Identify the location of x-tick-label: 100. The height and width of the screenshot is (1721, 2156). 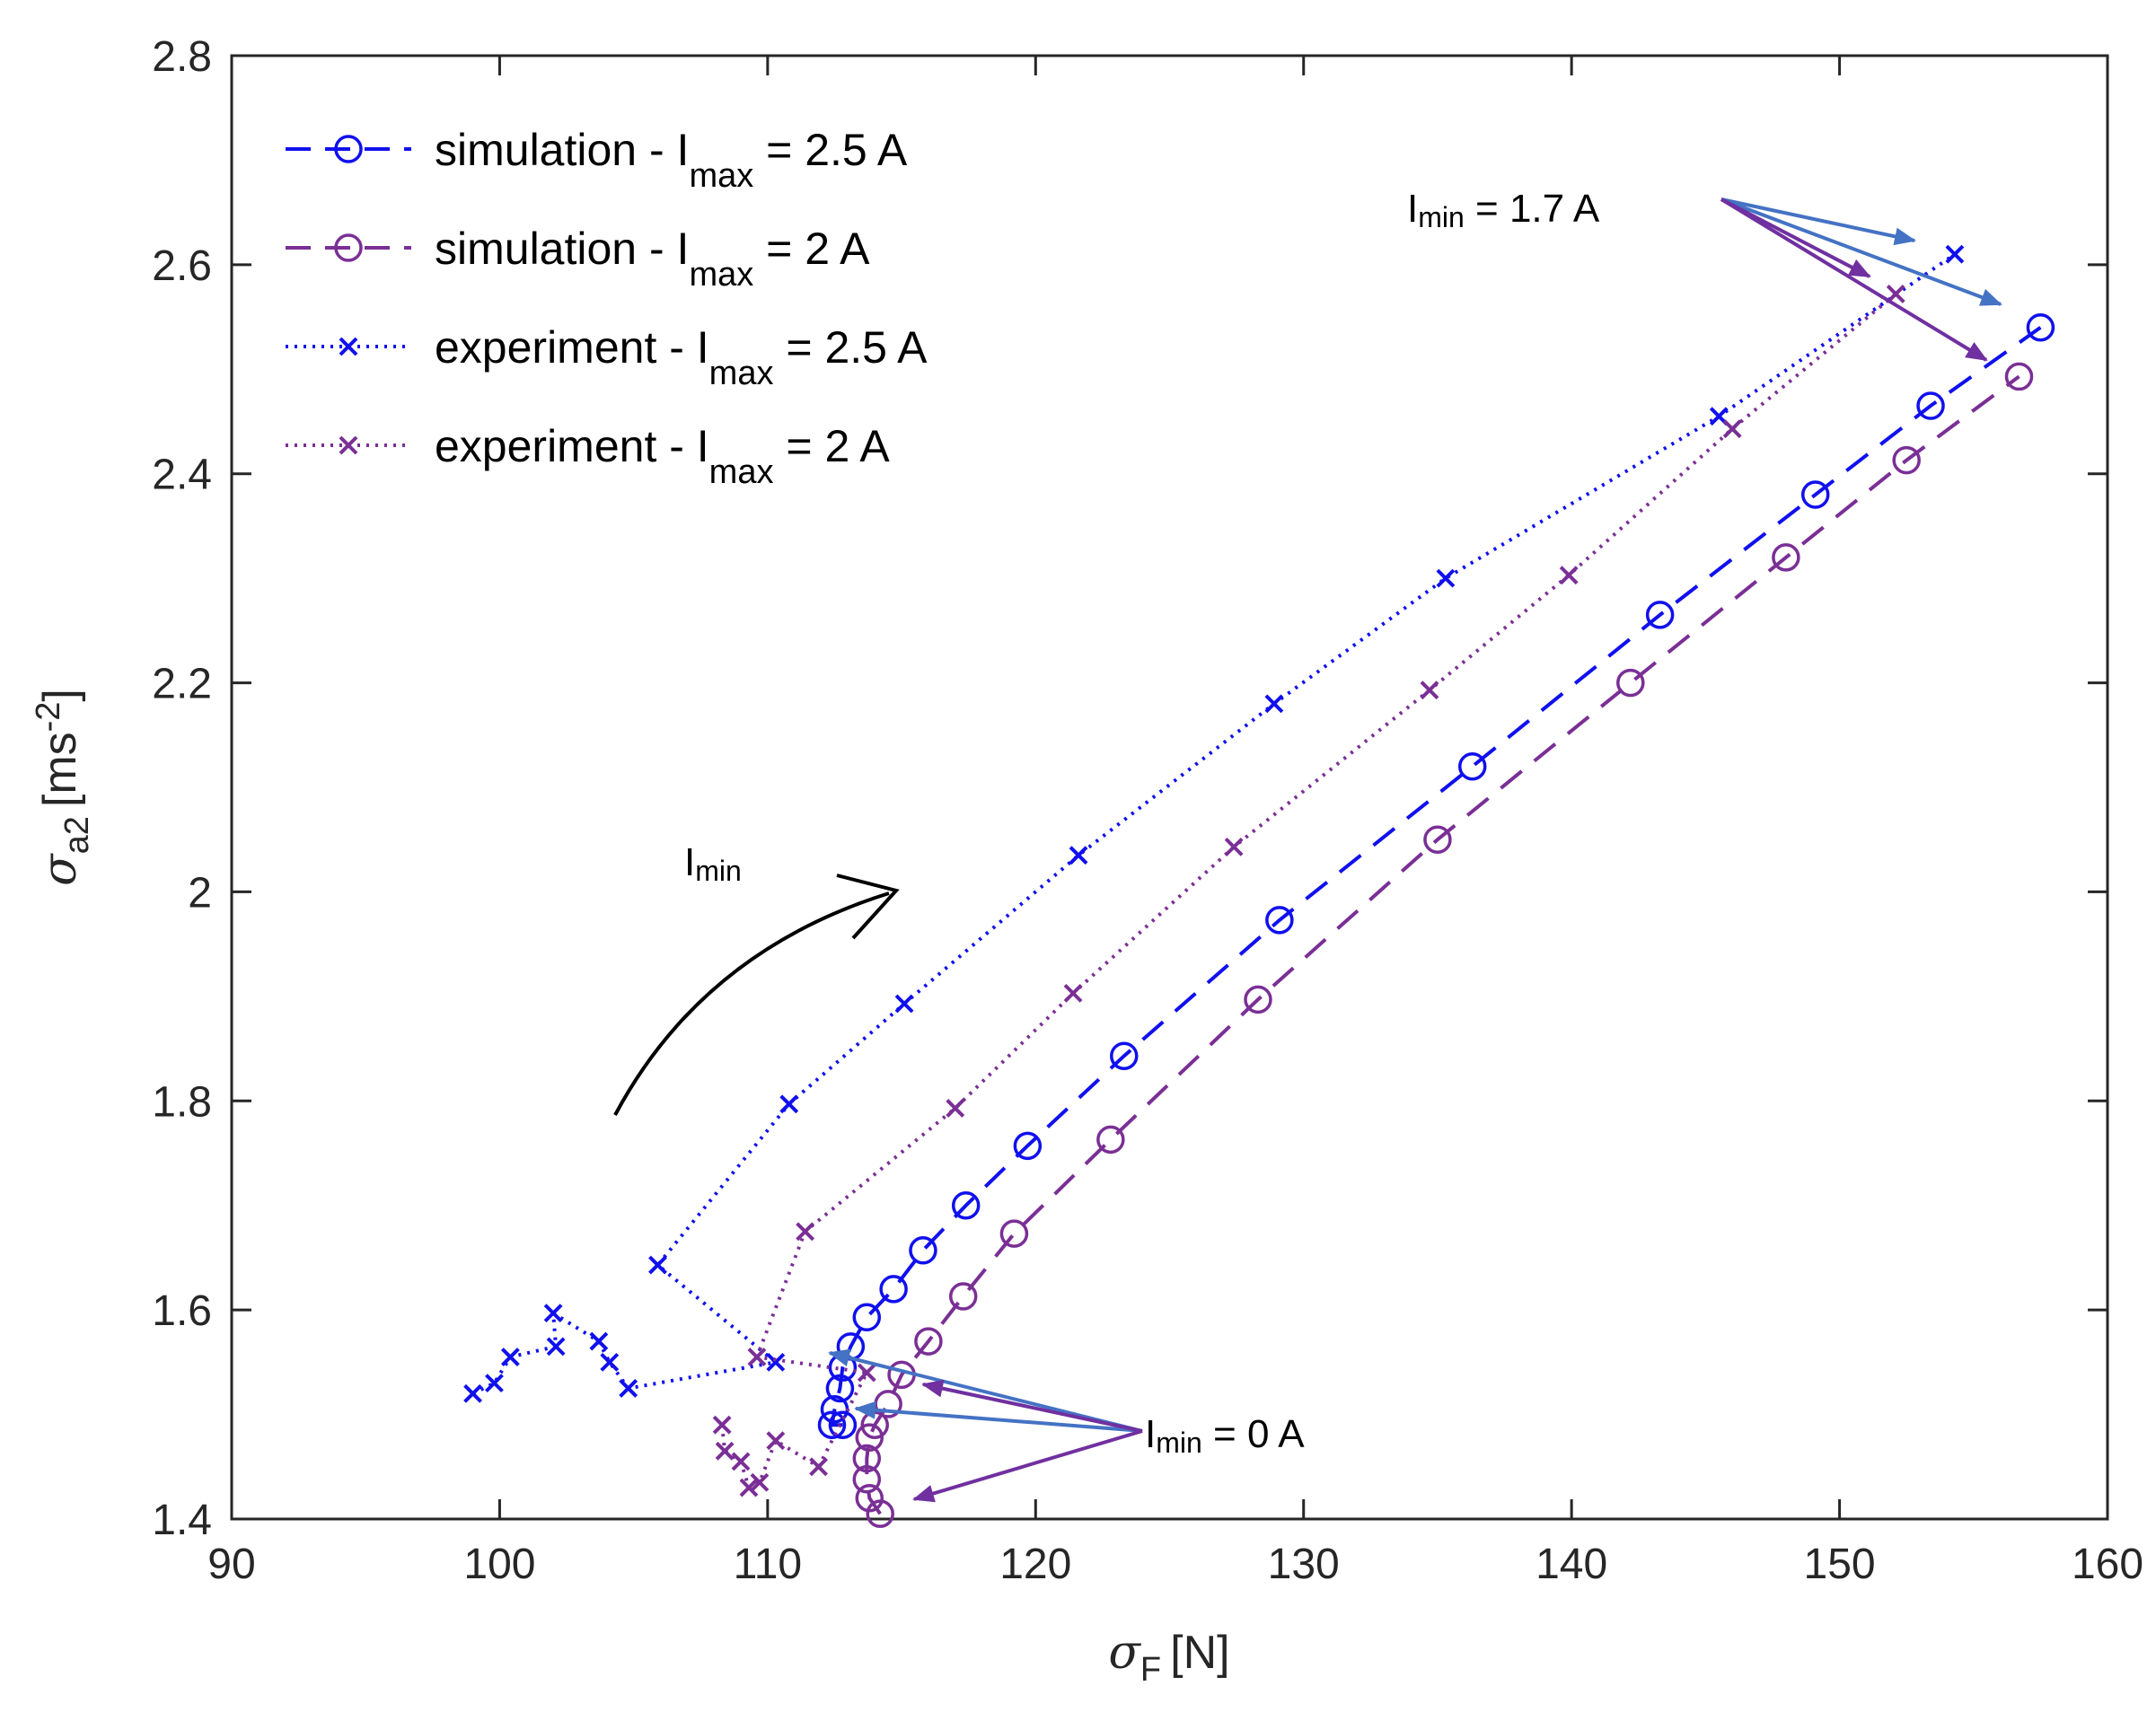
(499, 1564).